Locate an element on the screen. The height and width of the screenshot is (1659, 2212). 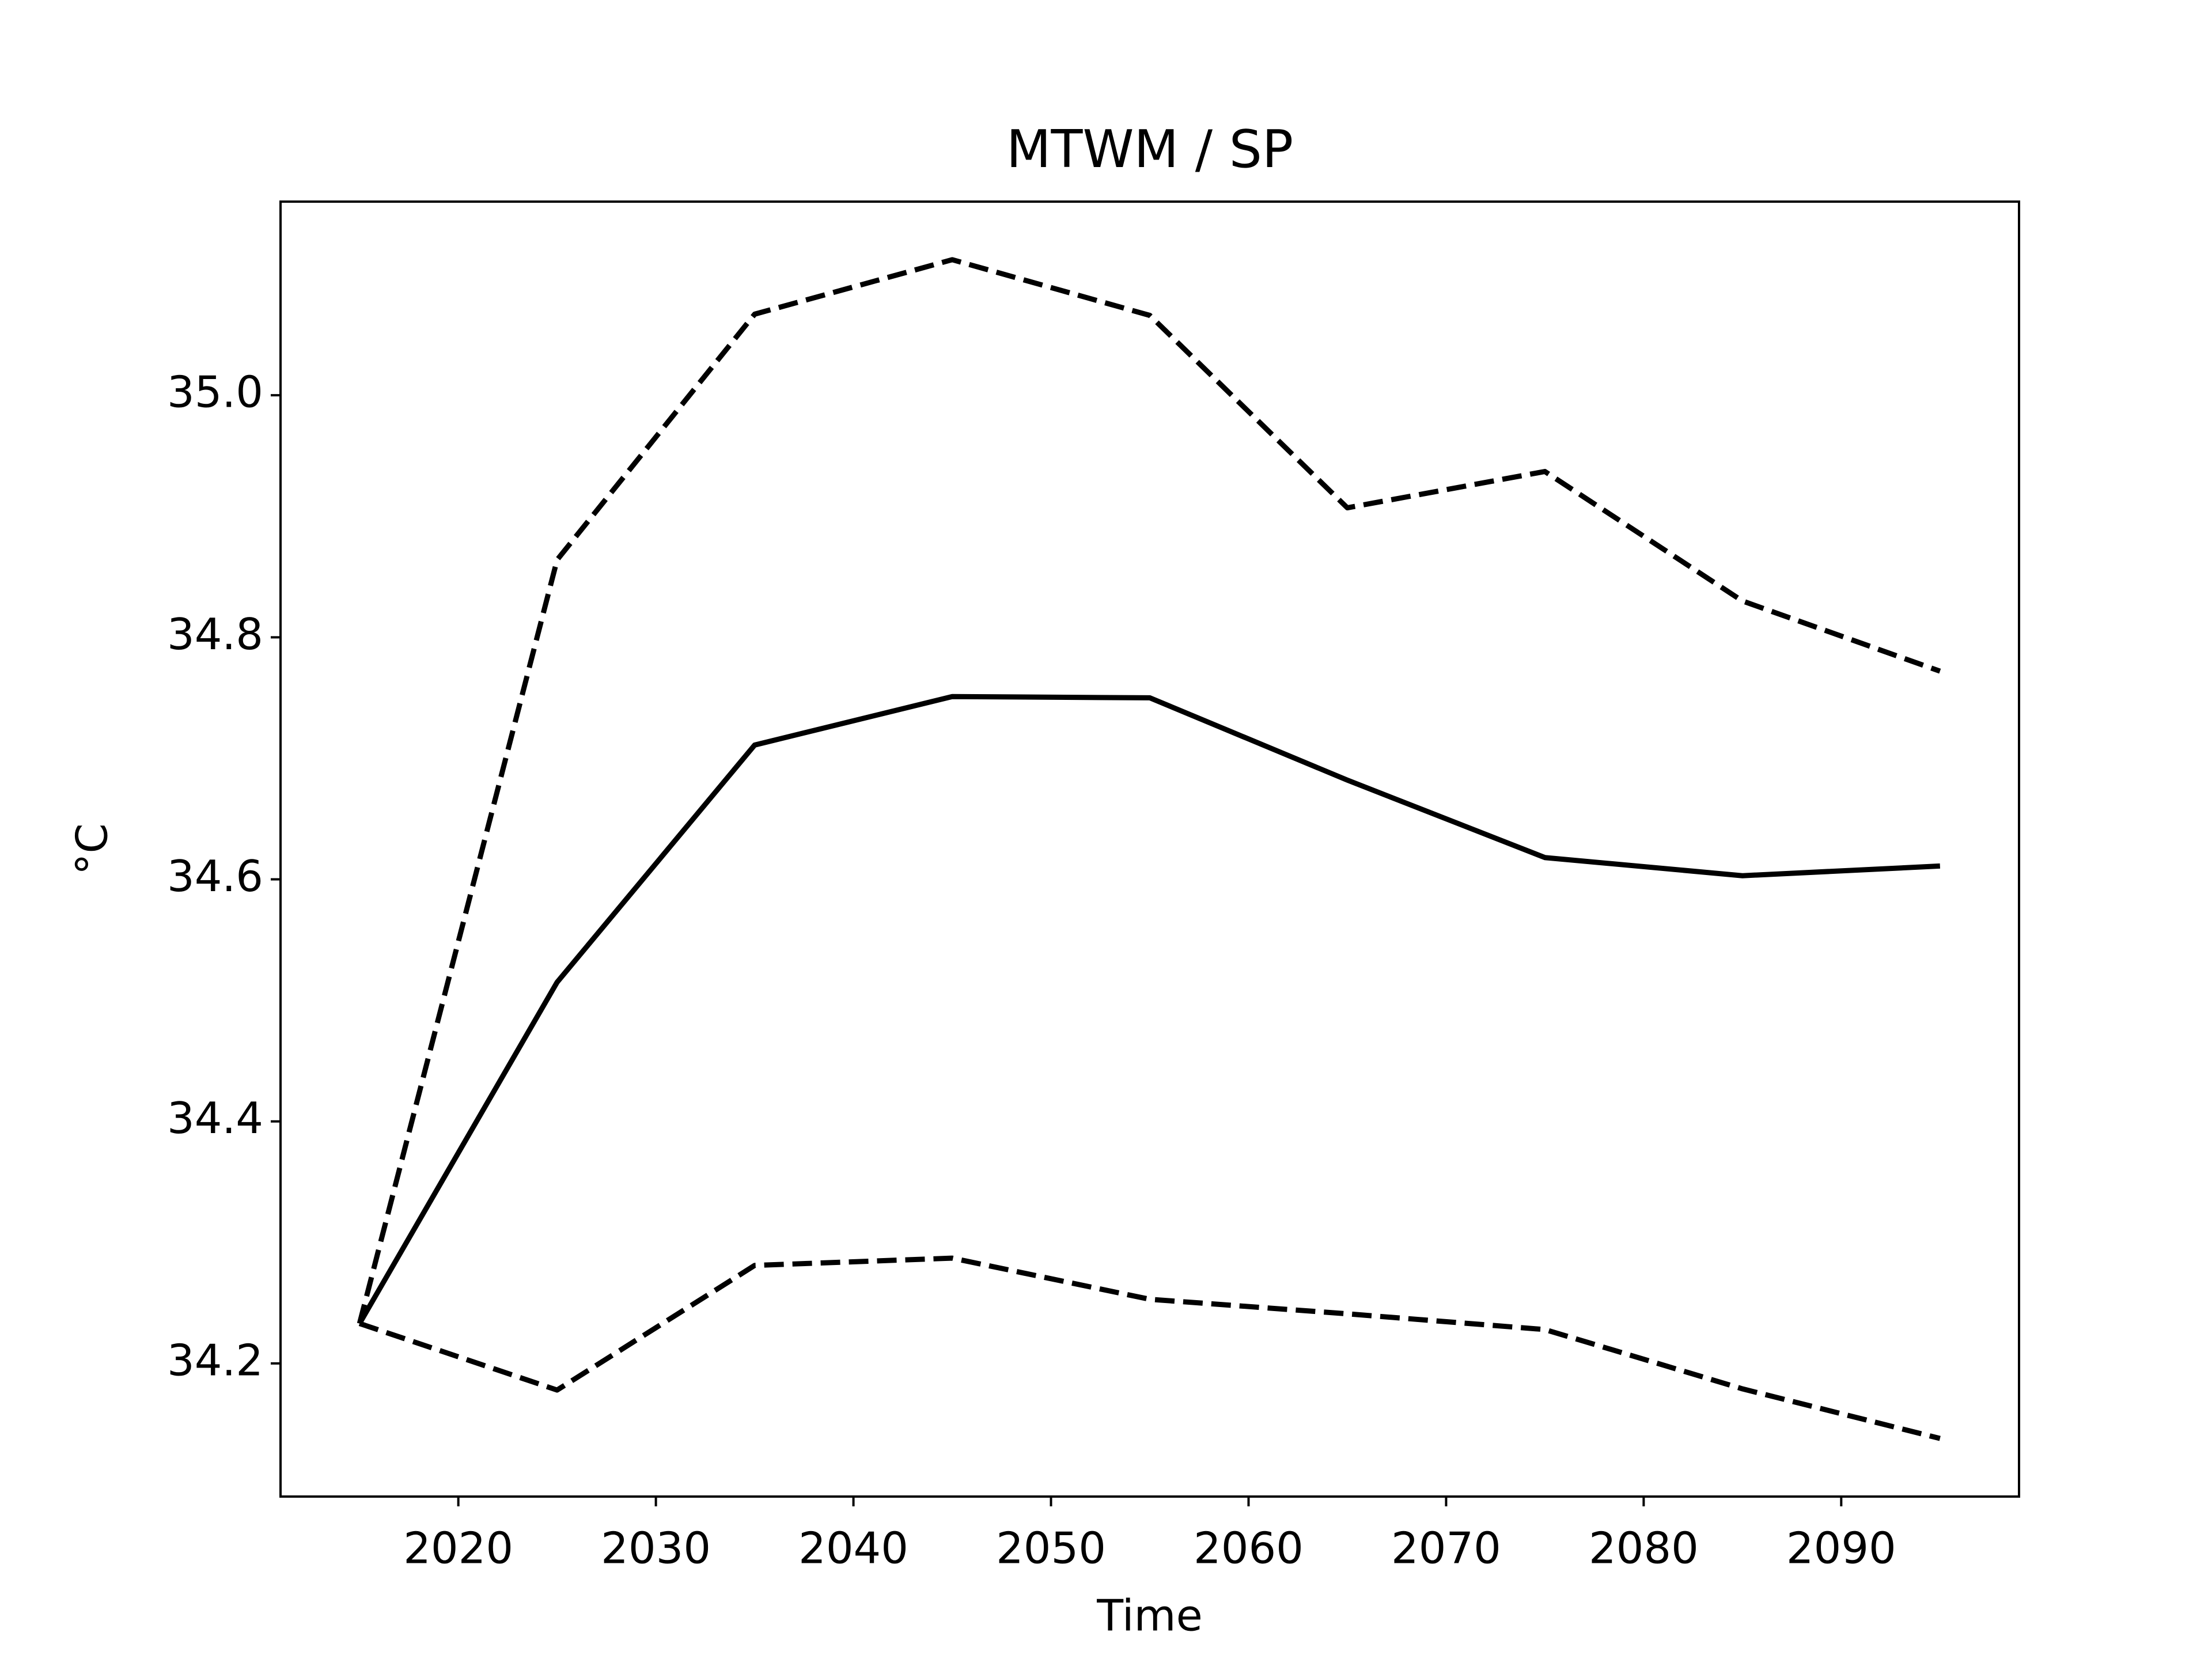
x-tick-label: 2050 is located at coordinates (1051, 1548).